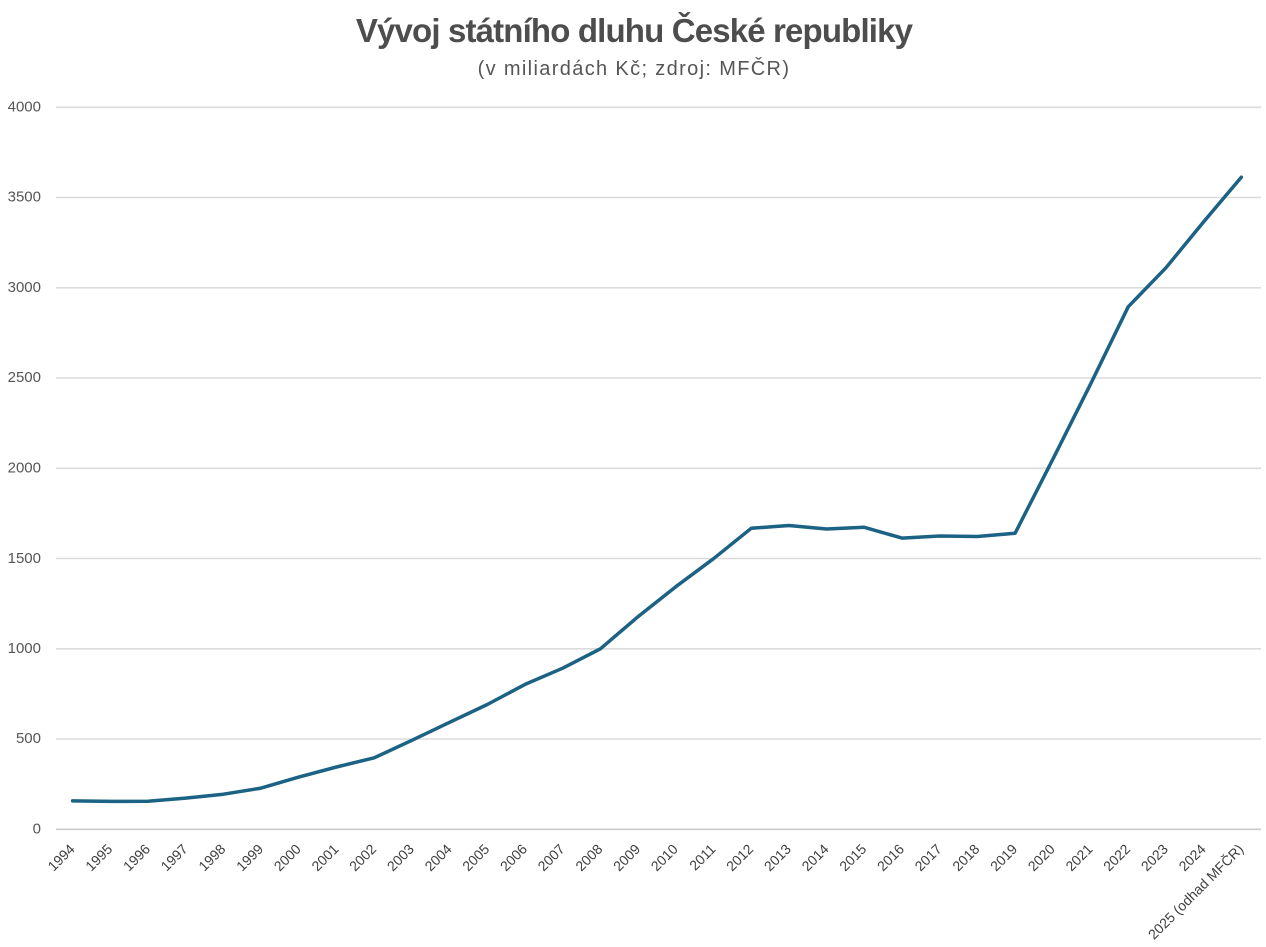  Describe the element at coordinates (24, 287) in the screenshot. I see `svg-text: 3000` at that location.